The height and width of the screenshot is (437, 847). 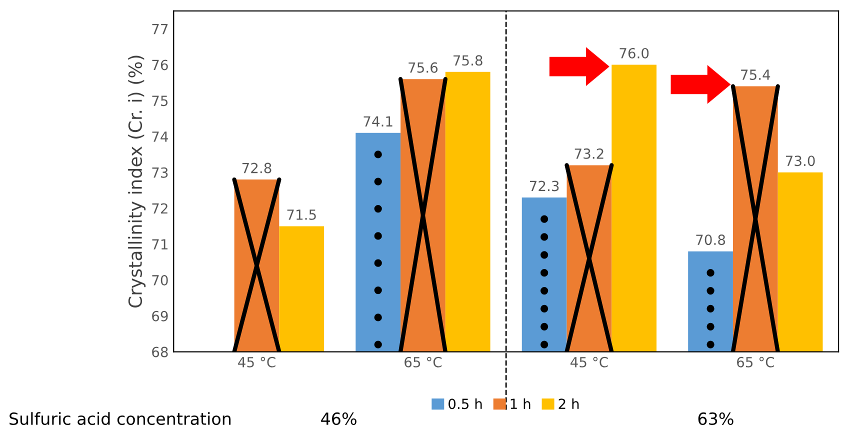 I want to click on data-label: 73.0, so click(x=800, y=161).